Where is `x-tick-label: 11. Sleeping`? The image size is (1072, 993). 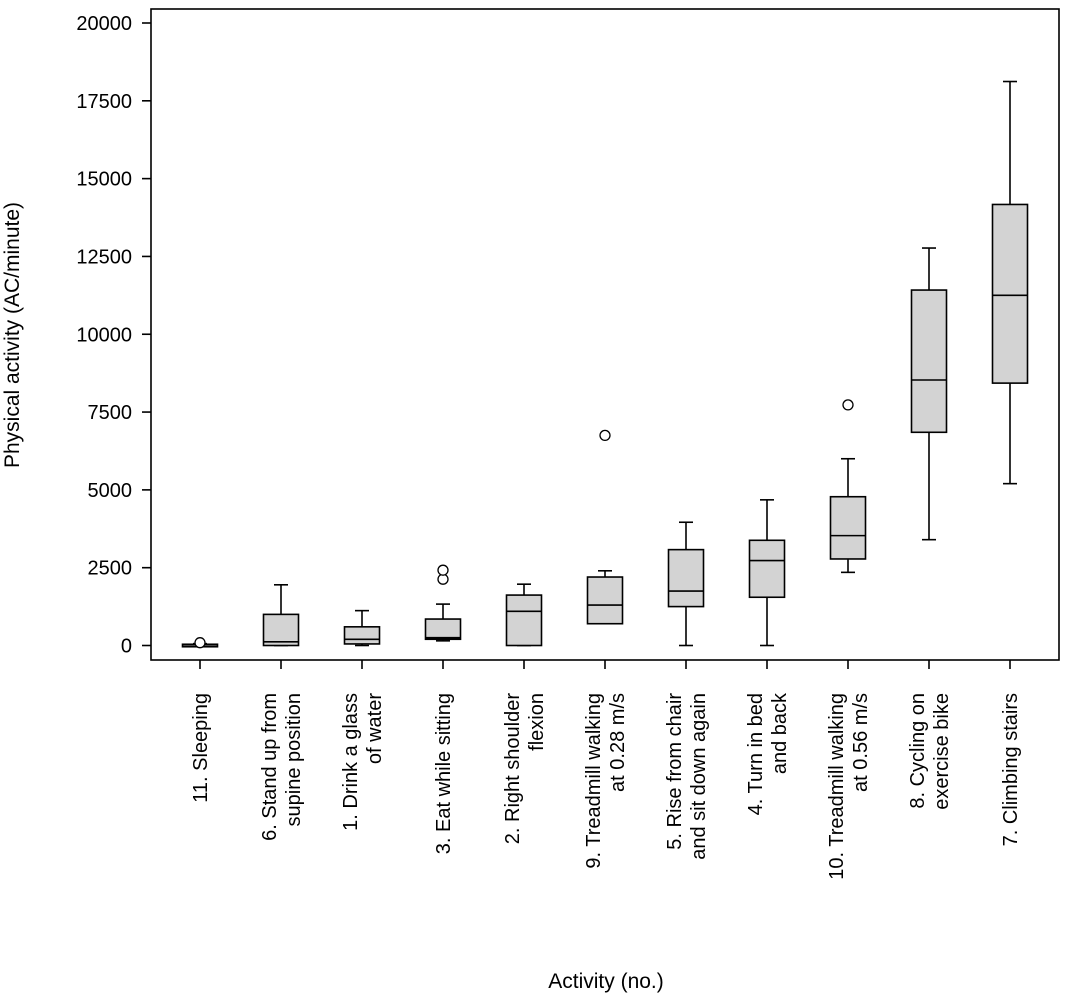
x-tick-label: 11. Sleeping is located at coordinates (201, 748).